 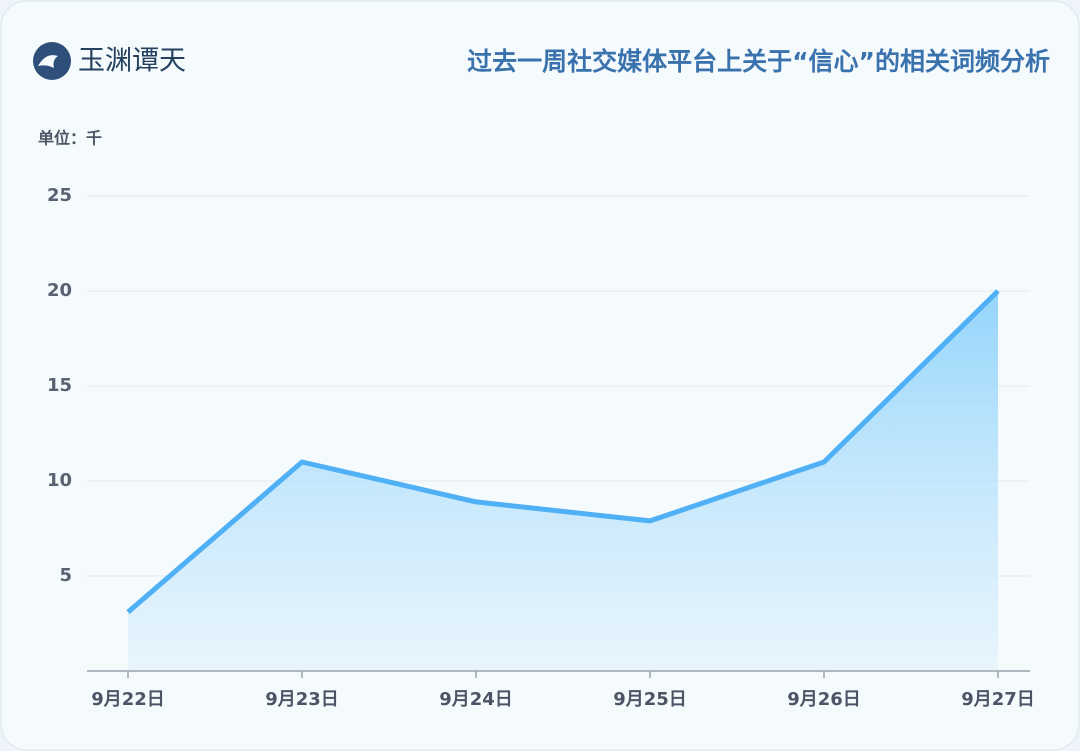 What do you see at coordinates (59, 290) in the screenshot?
I see `y-tick-label: 20` at bounding box center [59, 290].